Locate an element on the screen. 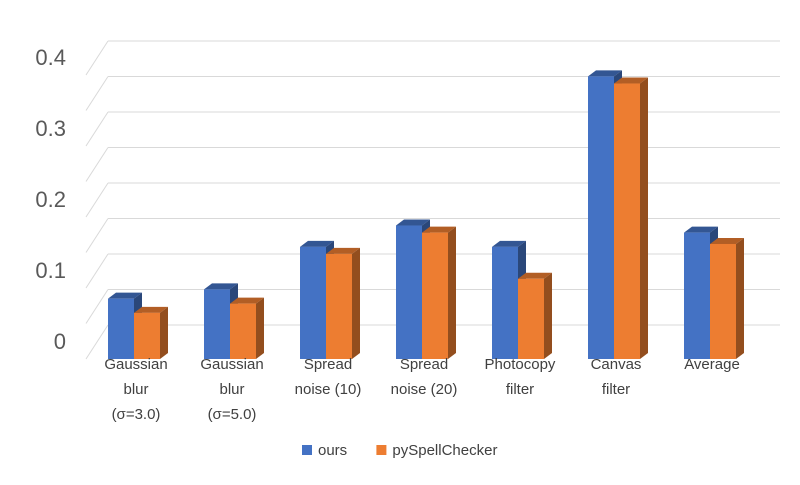  x-tick-label-line: noise (20) is located at coordinates (424, 389).